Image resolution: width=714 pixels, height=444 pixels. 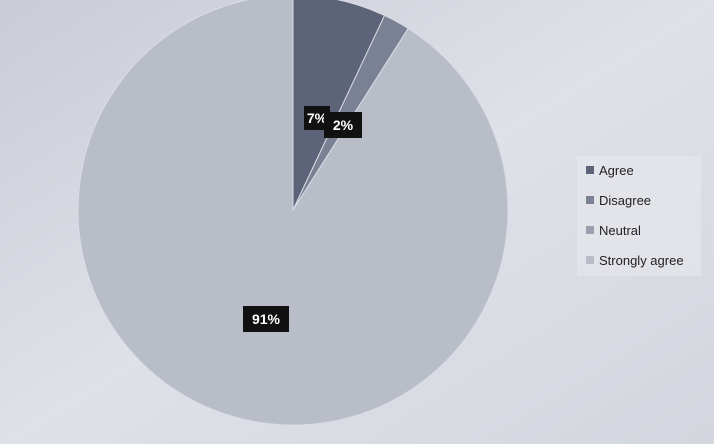 I want to click on legend-item-disagree: Disagree, so click(x=618, y=200).